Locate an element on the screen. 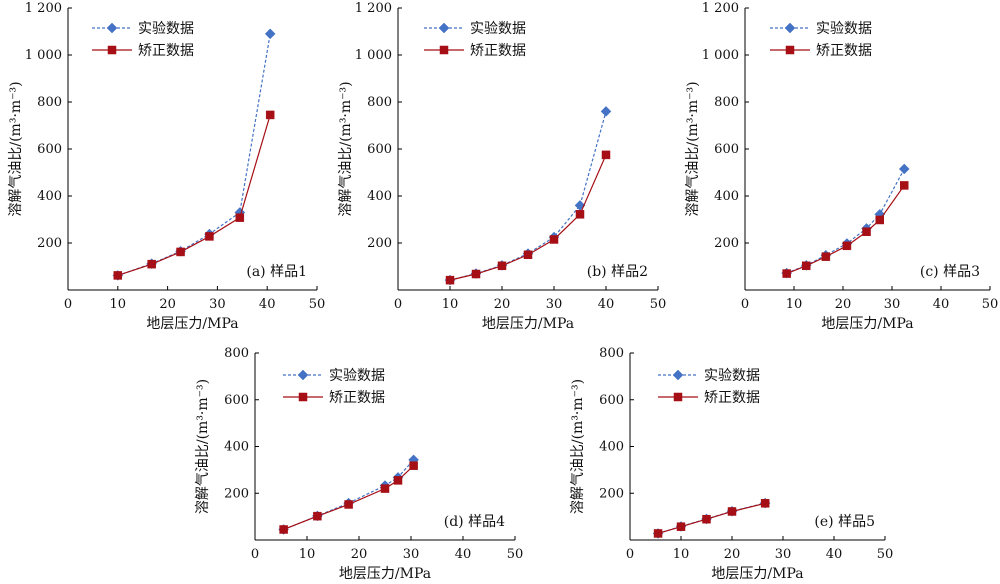  panel-label: (e) 样品5 is located at coordinates (844, 522).